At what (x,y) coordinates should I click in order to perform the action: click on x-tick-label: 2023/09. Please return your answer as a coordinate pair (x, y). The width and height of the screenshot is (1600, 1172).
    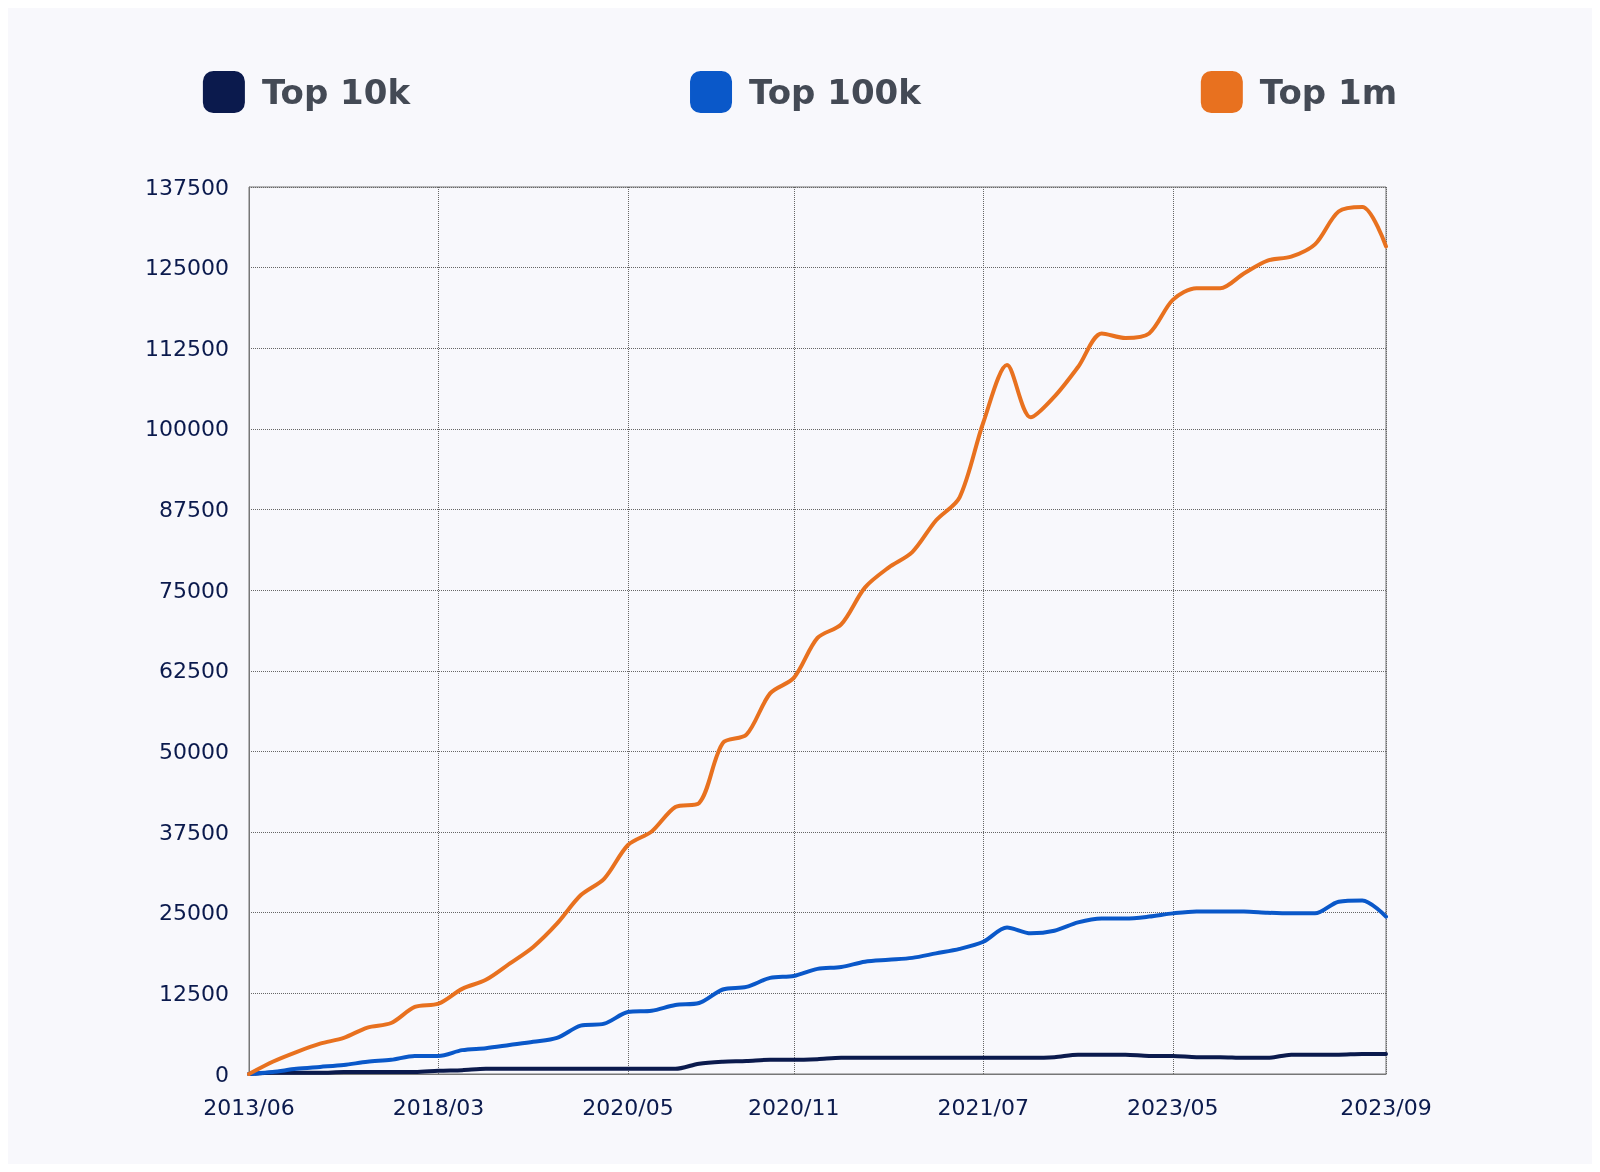
    Looking at the image, I should click on (1386, 1107).